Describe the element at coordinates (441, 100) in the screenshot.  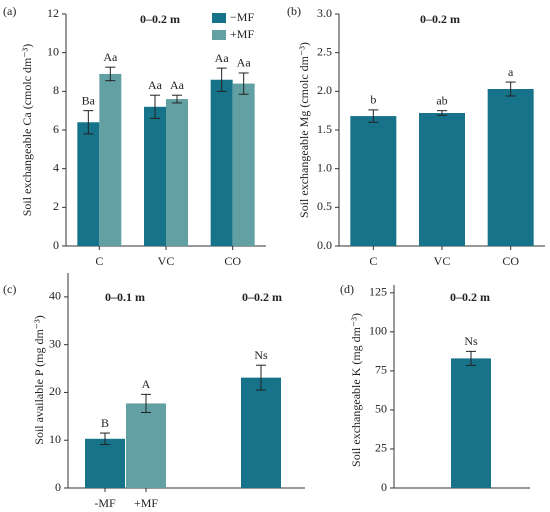
I see `significance-label: ab` at that location.